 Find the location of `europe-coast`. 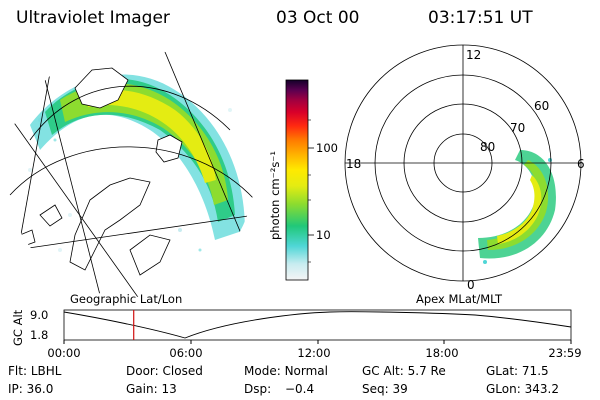

europe-coast is located at coordinates (150, 255).